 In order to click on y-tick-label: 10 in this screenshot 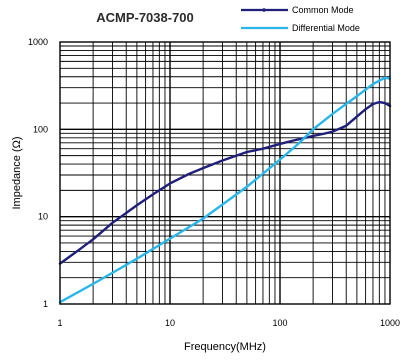, I will do `click(43, 217)`.